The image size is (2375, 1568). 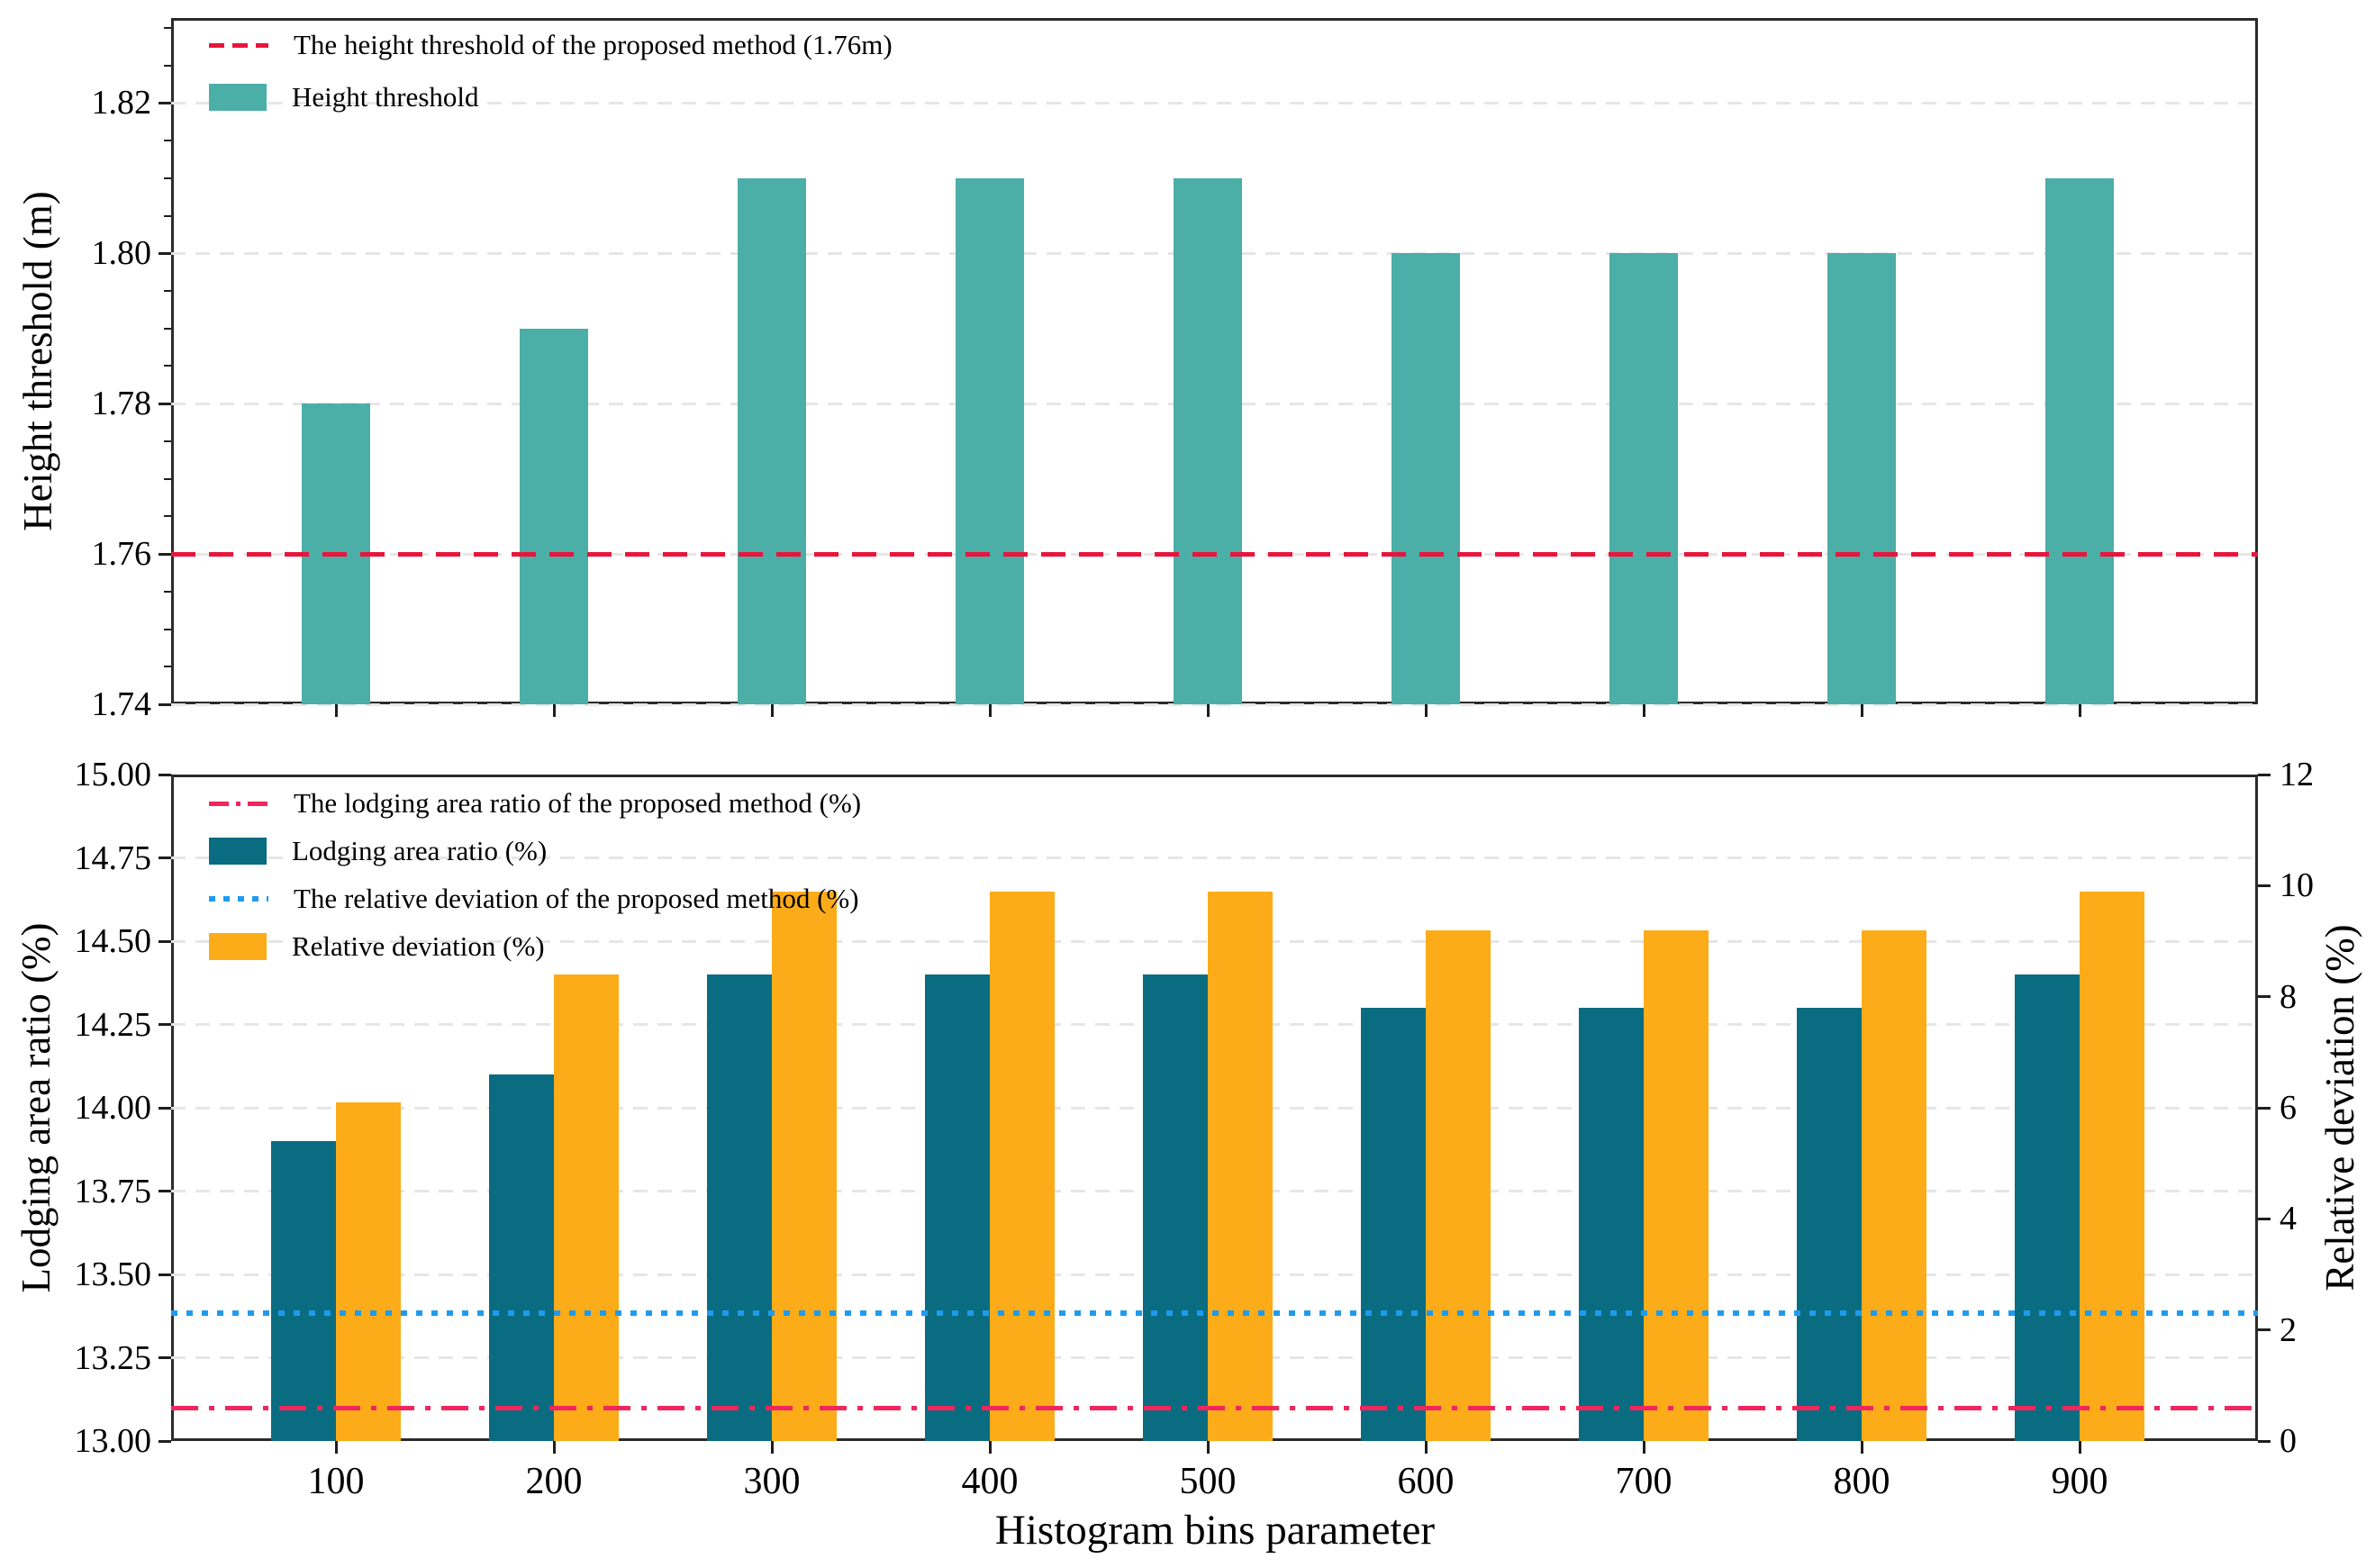 What do you see at coordinates (2288, 1219) in the screenshot?
I see `bottom-right-y-tick-label: 4` at bounding box center [2288, 1219].